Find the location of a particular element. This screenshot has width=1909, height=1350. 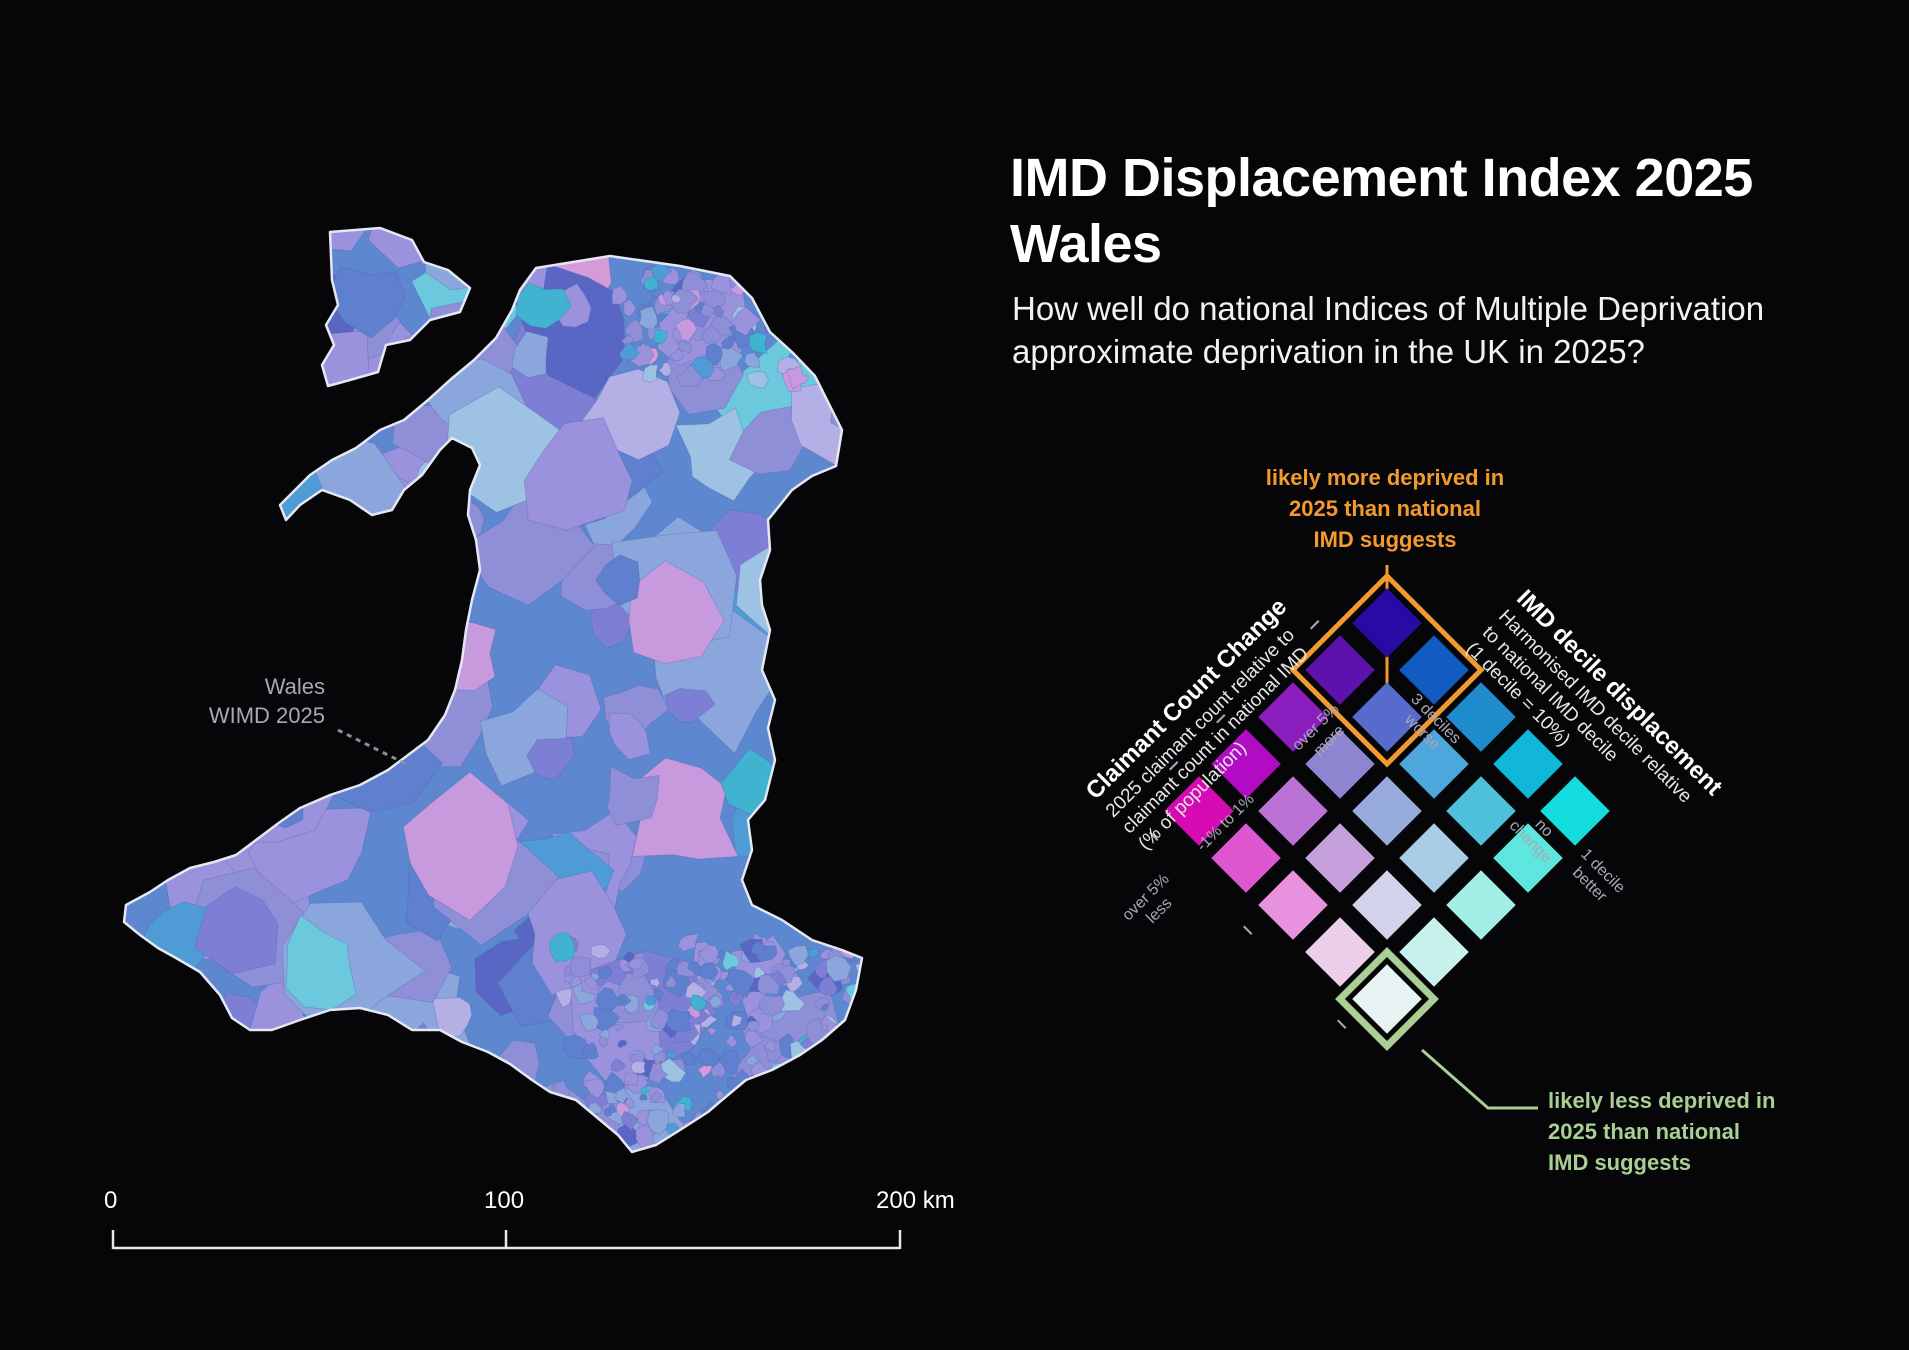

legend-grid is located at coordinates (1387, 811).